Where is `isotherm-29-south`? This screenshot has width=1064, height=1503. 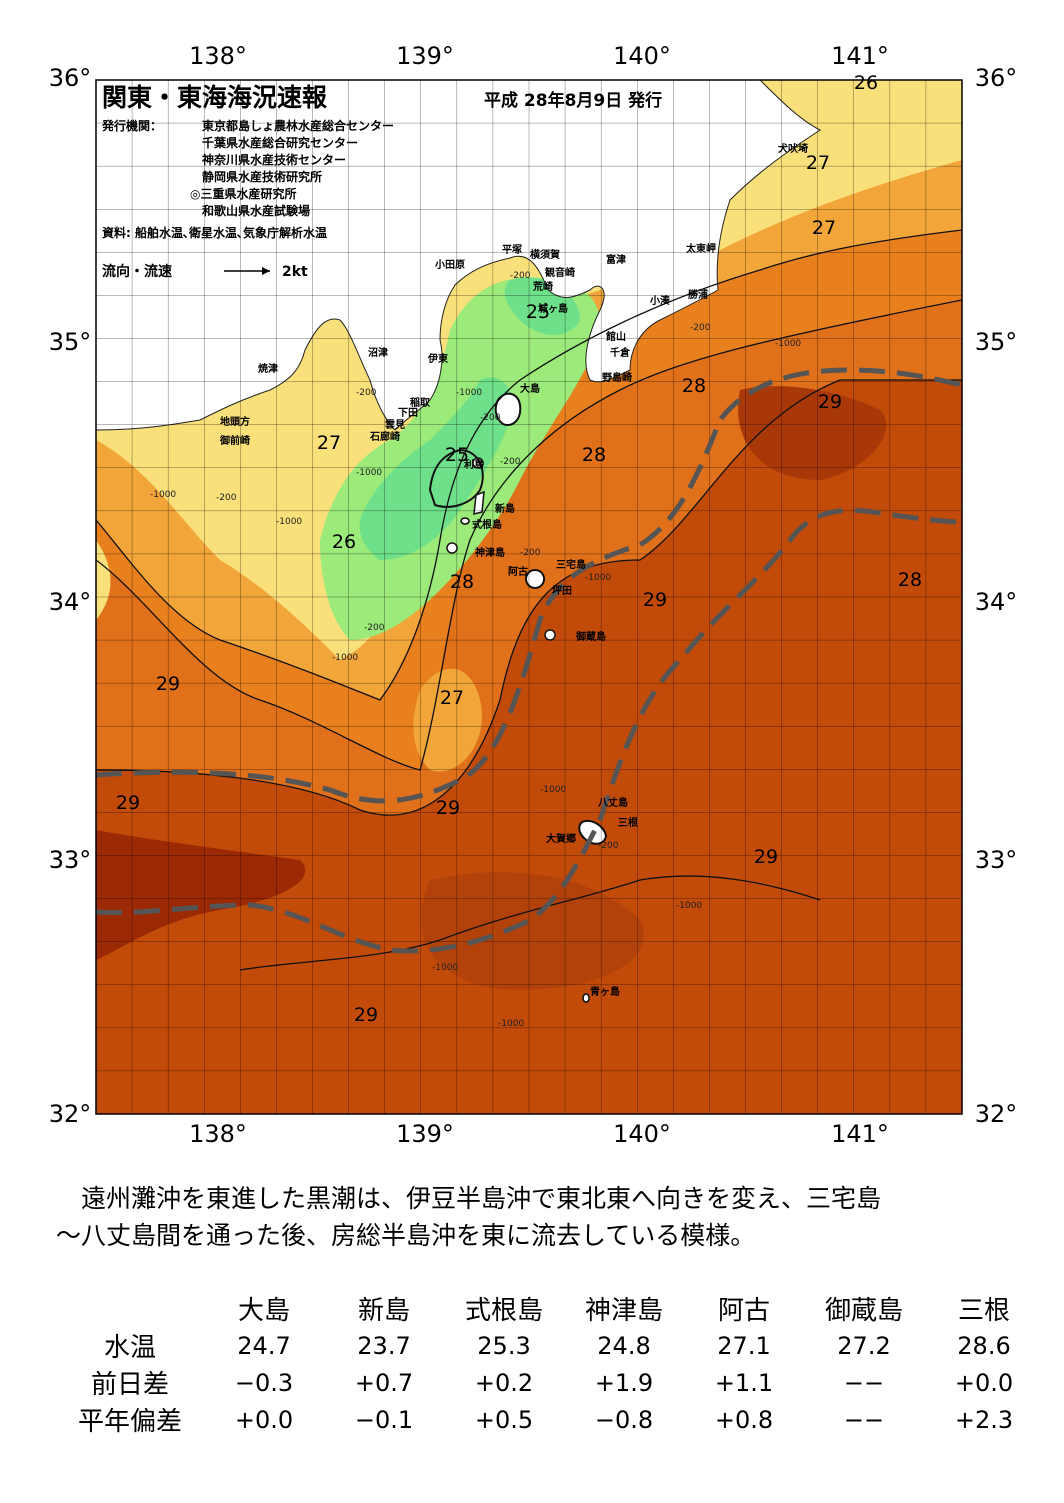
isotherm-29-south is located at coordinates (530, 923).